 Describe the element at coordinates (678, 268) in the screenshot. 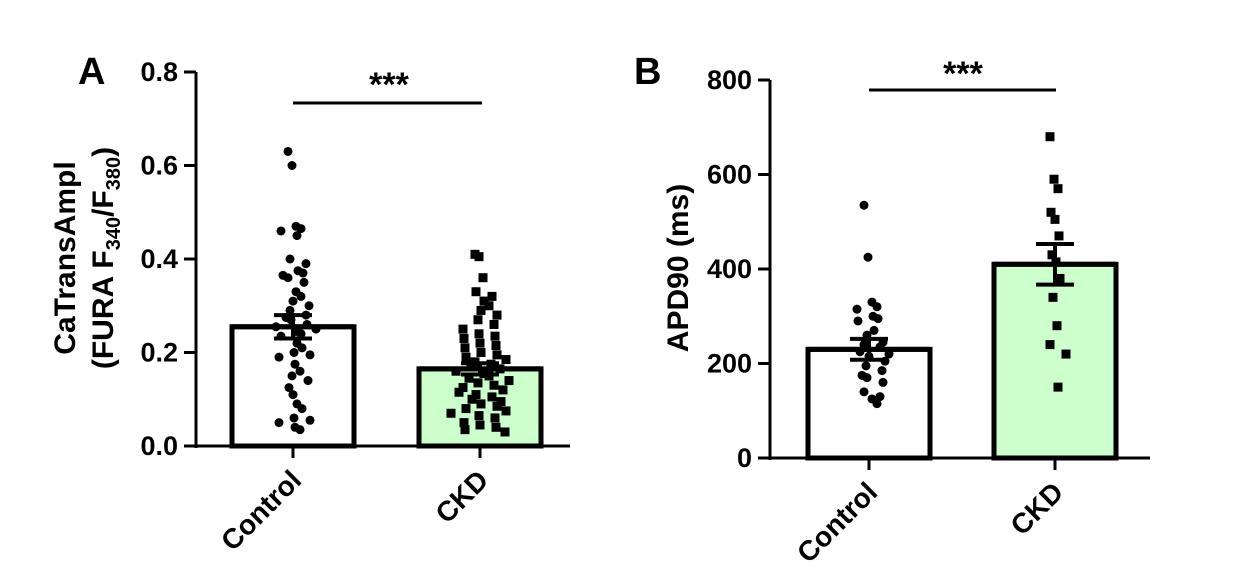

I see `panel-b-ylabel: APD90 (ms)` at that location.